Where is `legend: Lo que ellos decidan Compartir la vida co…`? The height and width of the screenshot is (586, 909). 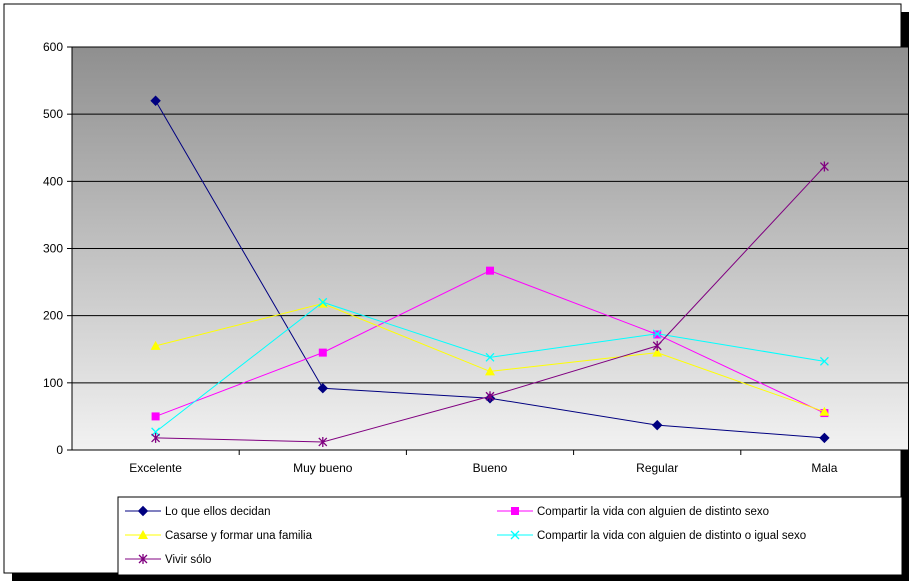 legend: Lo que ellos decidan Compartir la vida co… is located at coordinates (465, 535).